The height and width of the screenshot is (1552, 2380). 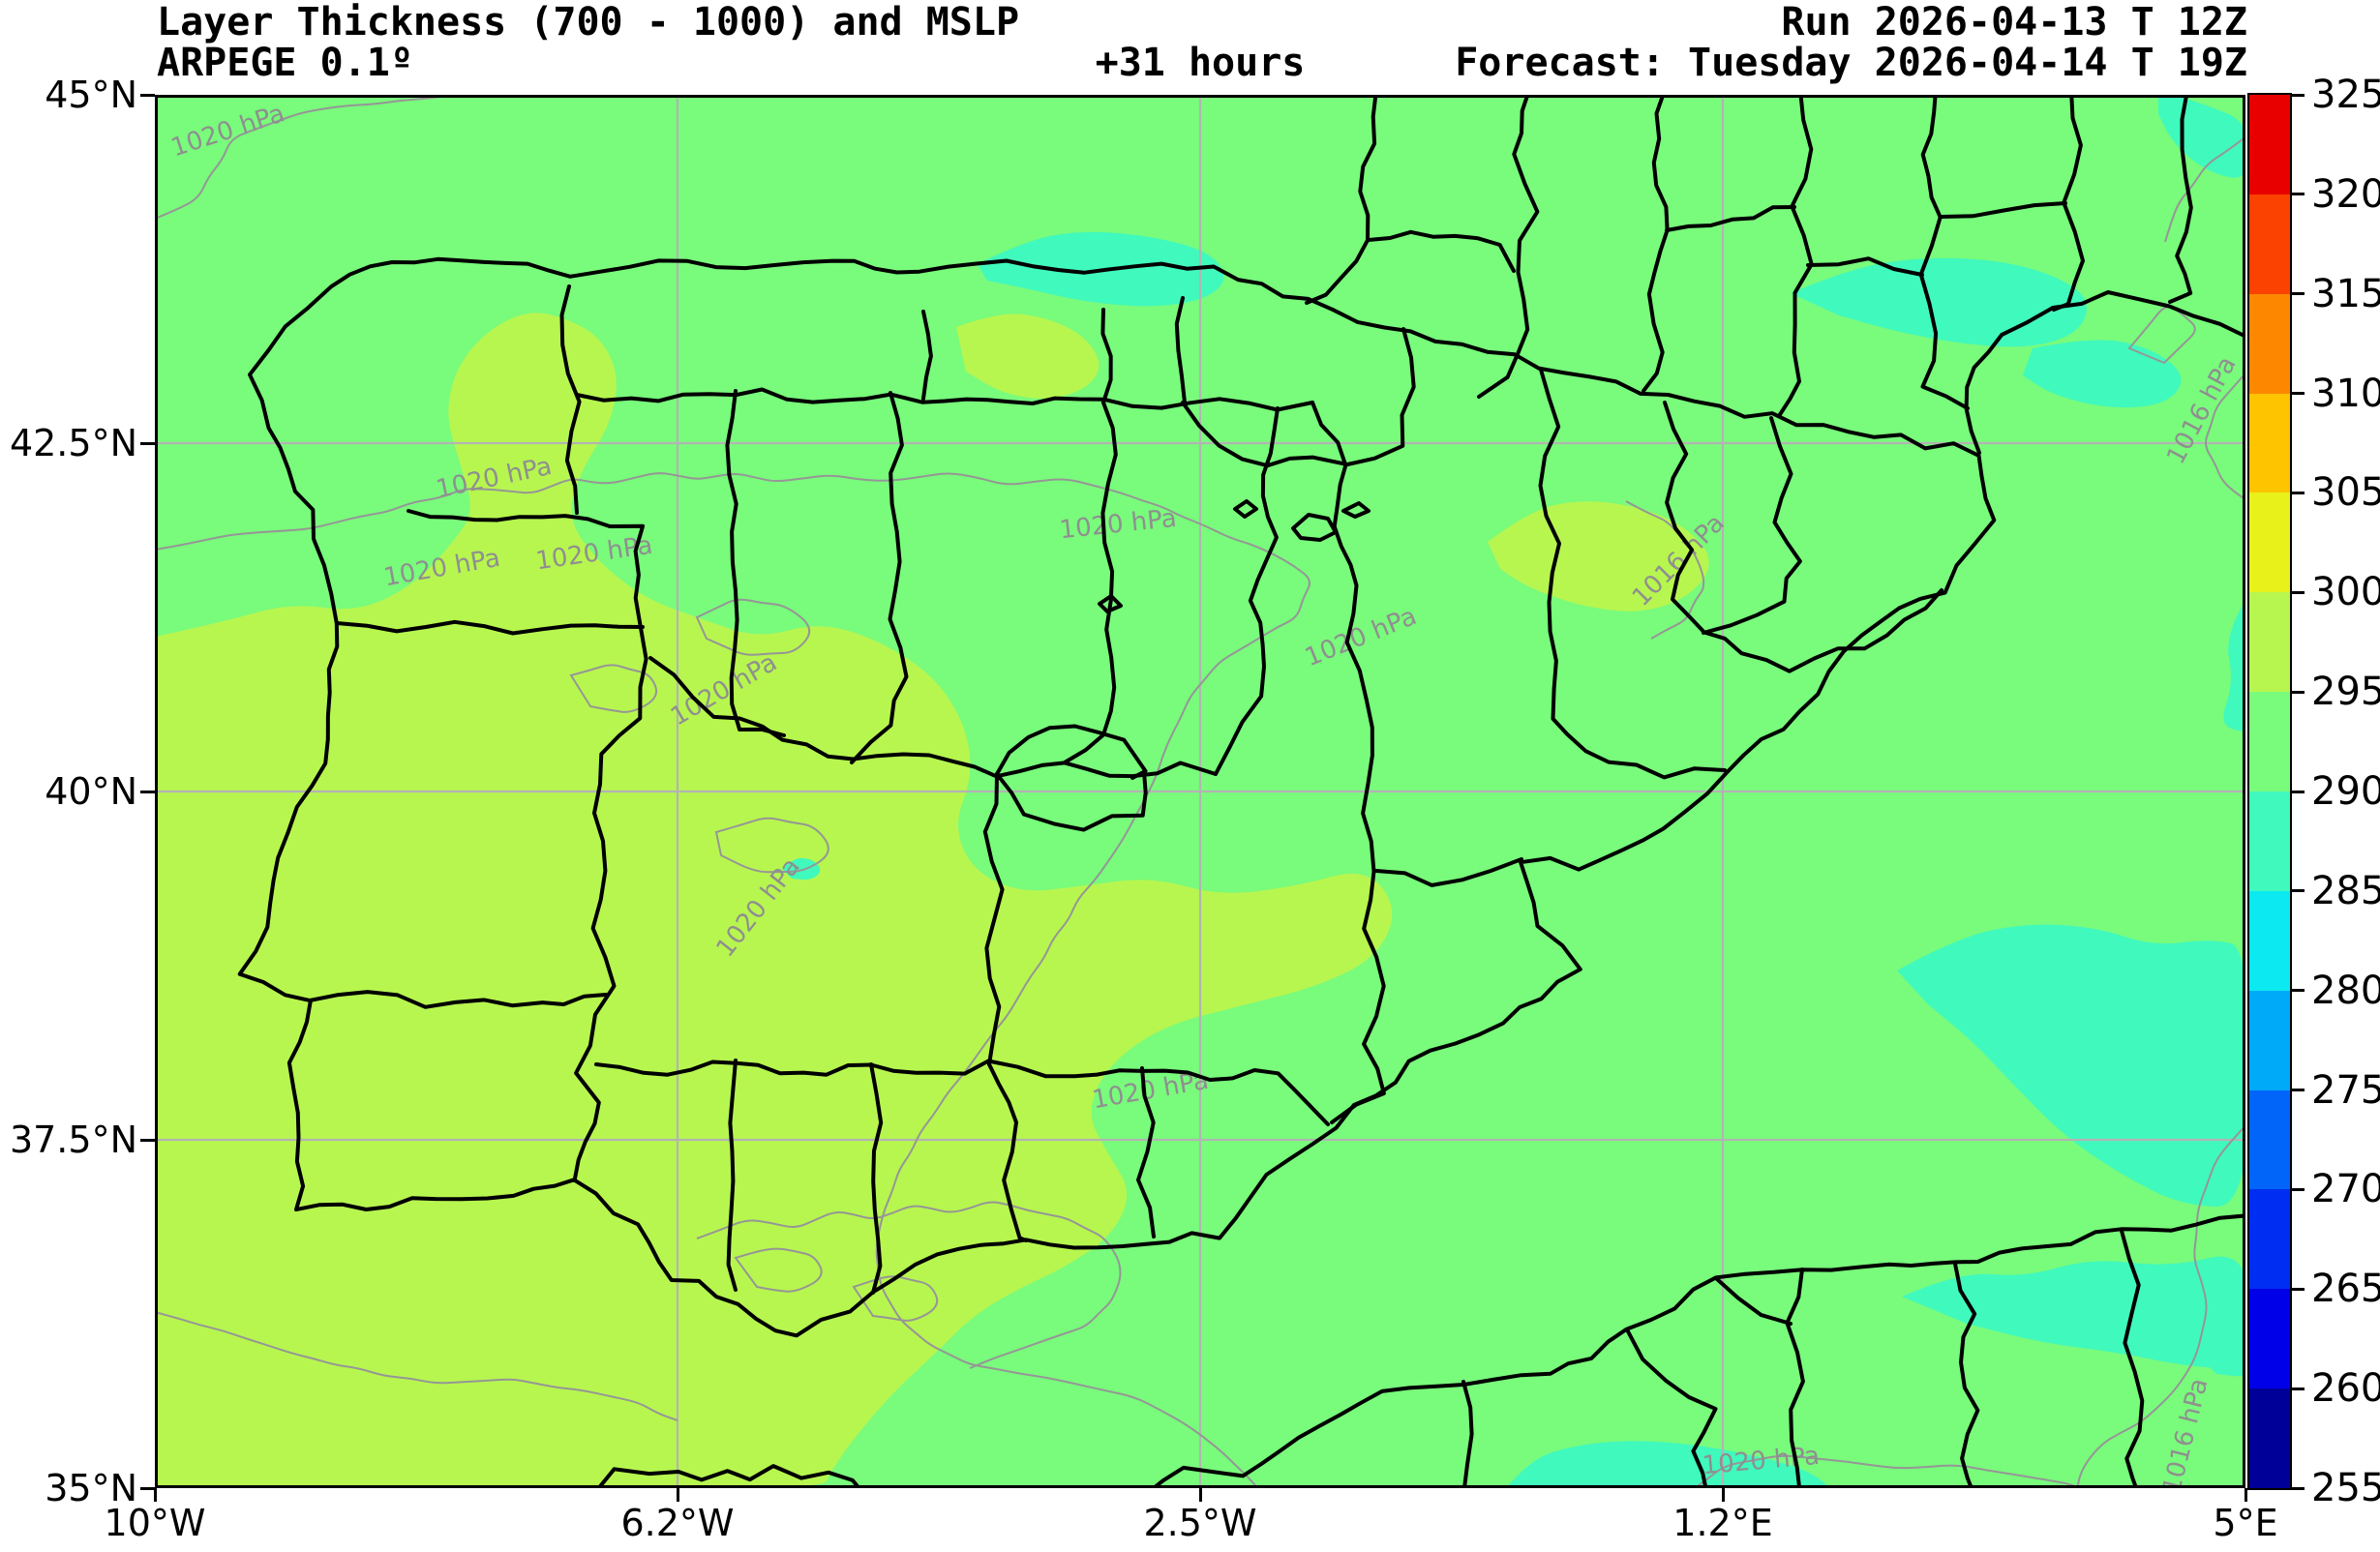 I want to click on y-tick-label: 42.5°N, so click(x=73, y=443).